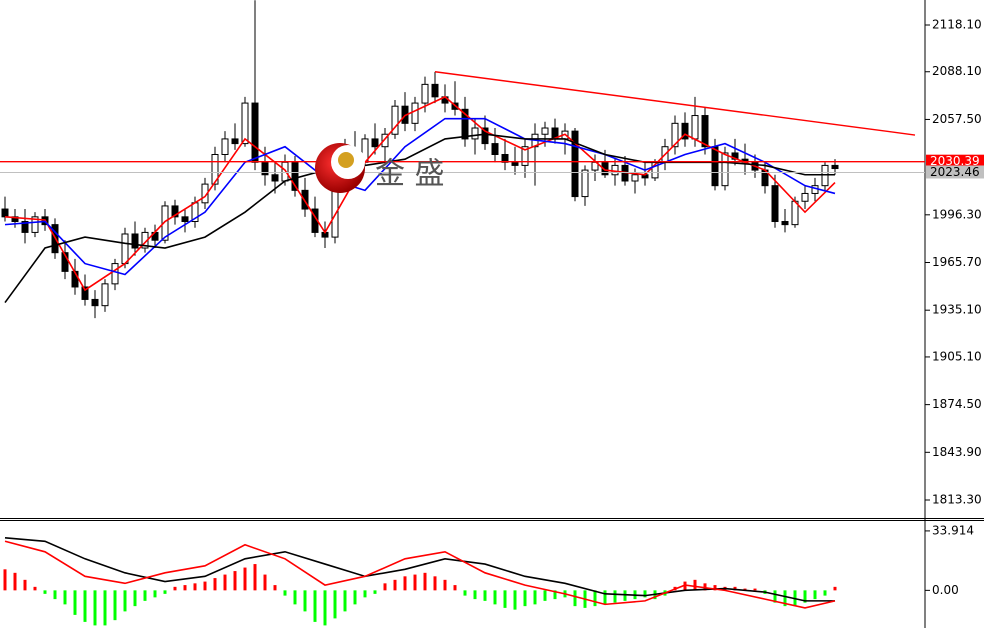  Describe the element at coordinates (957, 500) in the screenshot. I see `y-tick-label: 1813.30` at that location.